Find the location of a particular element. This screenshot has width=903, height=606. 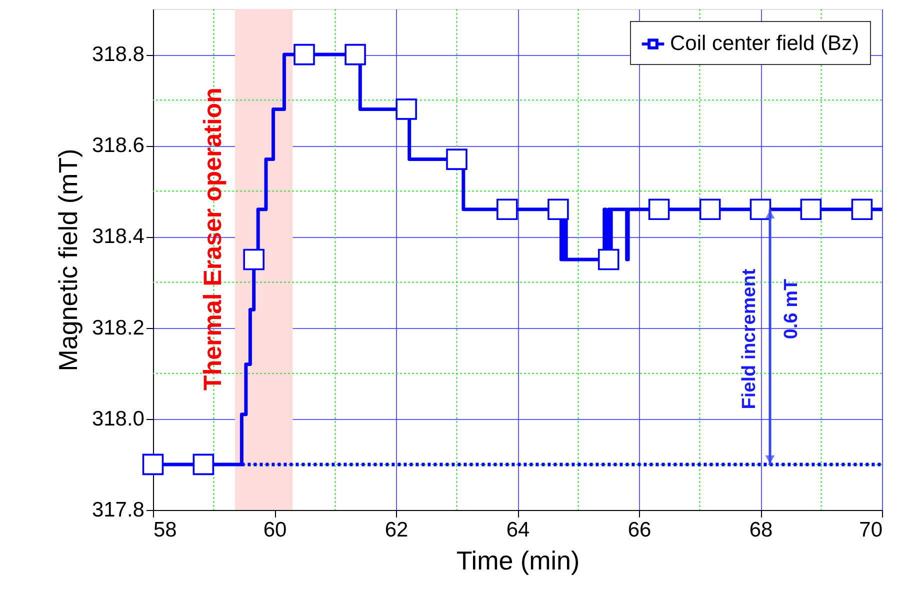

y-tick-label: 318.6 is located at coordinates (118, 146).